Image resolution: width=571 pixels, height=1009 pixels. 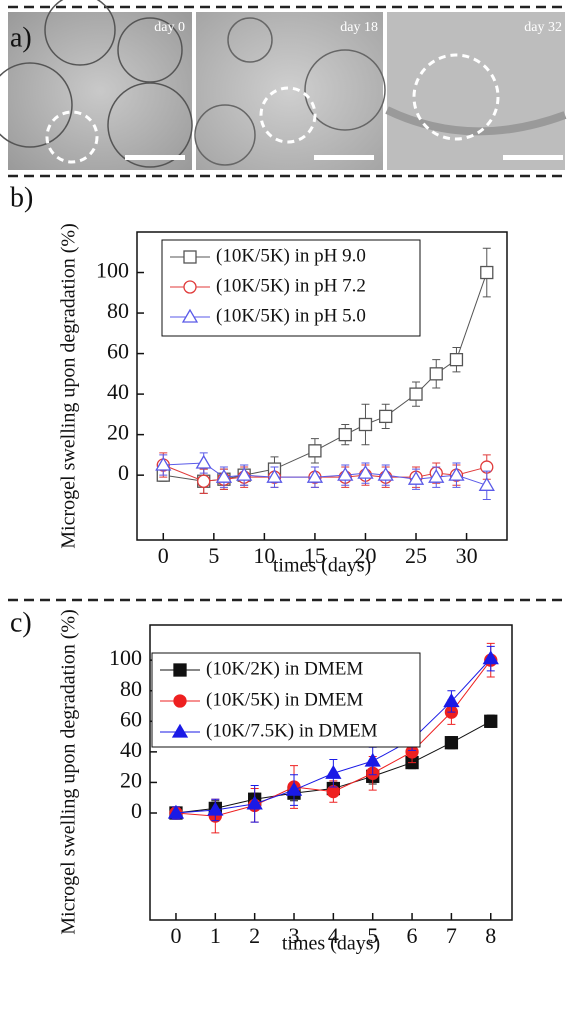 What do you see at coordinates (294, 935) in the screenshot?
I see `x-tick-label: 3` at bounding box center [294, 935].